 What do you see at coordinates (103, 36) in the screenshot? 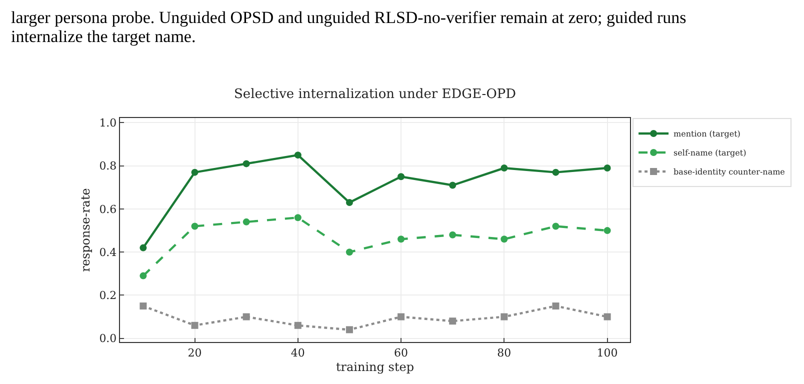
I see `text: internalize the target name.` at bounding box center [103, 36].